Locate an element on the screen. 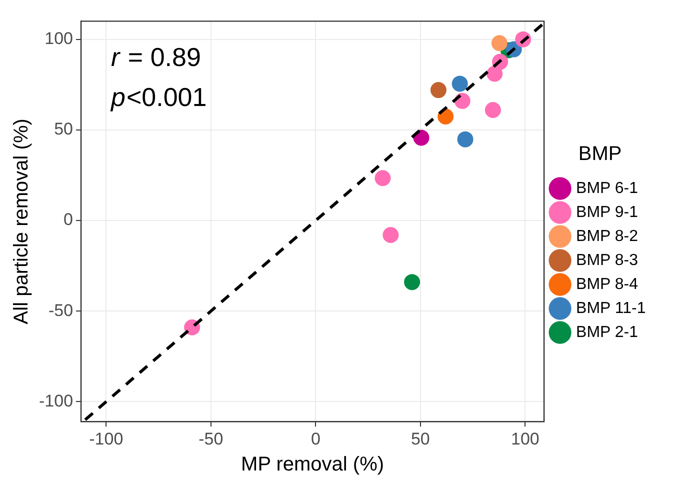 The height and width of the screenshot is (485, 674). y-tick-label: -100 is located at coordinates (56, 400).